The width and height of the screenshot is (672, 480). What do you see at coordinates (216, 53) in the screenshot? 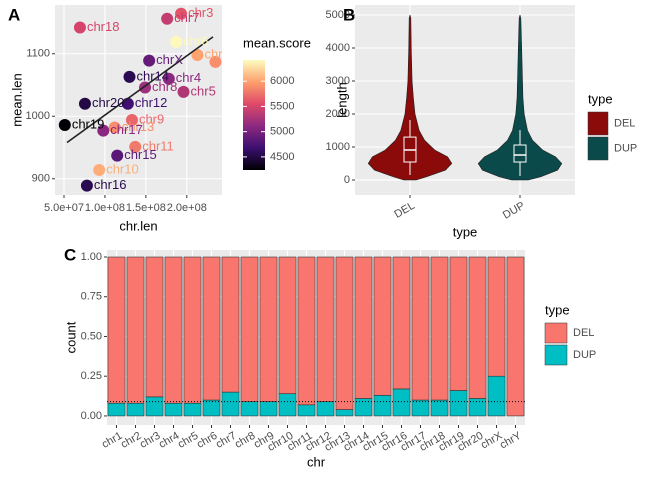
I see `point-label: chr2` at bounding box center [216, 53].